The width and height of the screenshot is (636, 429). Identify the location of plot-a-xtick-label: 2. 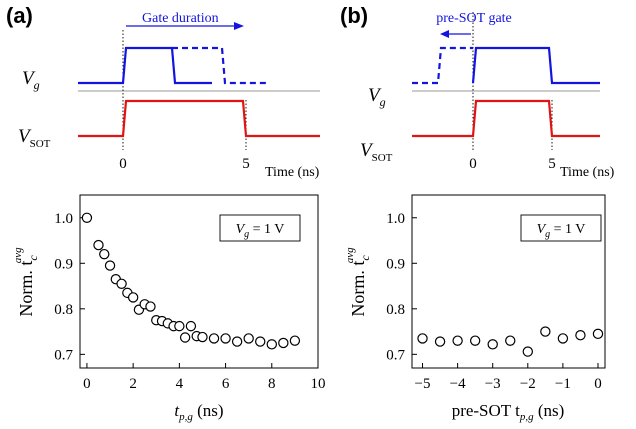
(133, 384).